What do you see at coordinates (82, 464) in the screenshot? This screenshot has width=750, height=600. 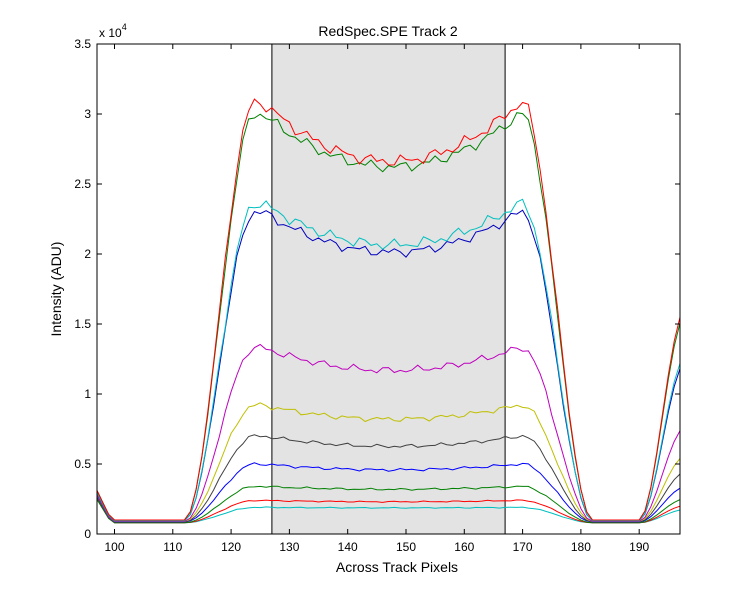 I see `y-tick-label: 0.5` at bounding box center [82, 464].